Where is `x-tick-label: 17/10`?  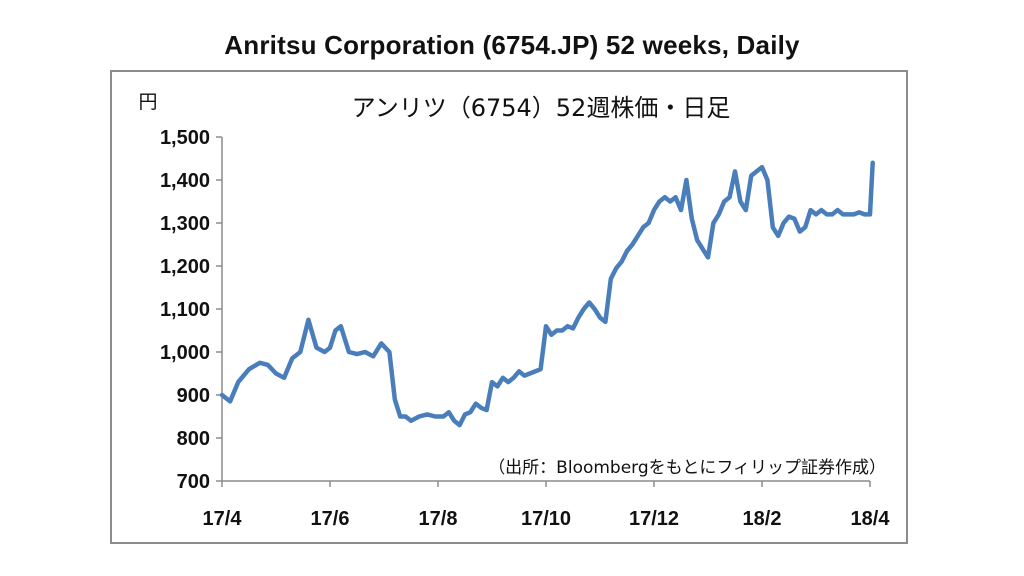
x-tick-label: 17/10 is located at coordinates (546, 519).